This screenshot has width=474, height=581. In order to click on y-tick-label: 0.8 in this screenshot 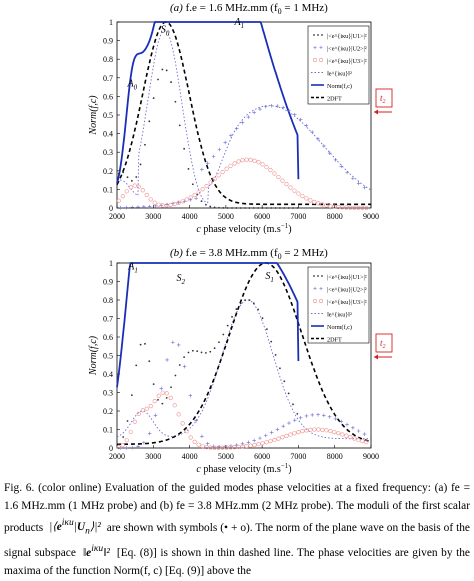, I will do `click(108, 59)`.